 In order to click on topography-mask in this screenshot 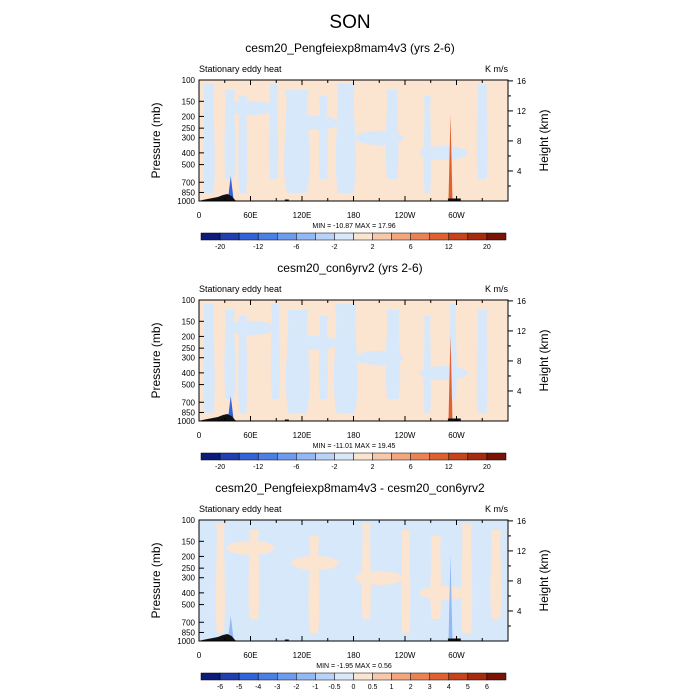, I will do `click(286, 640)`.